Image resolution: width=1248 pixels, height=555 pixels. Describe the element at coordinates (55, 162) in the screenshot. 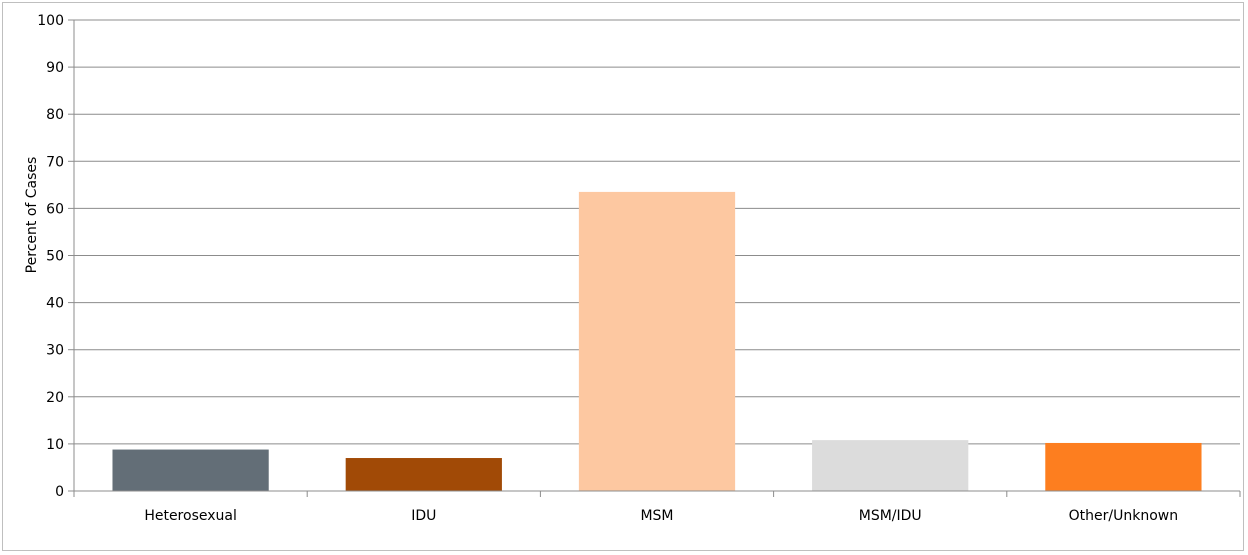

I see `y-tick-label: 70` at that location.